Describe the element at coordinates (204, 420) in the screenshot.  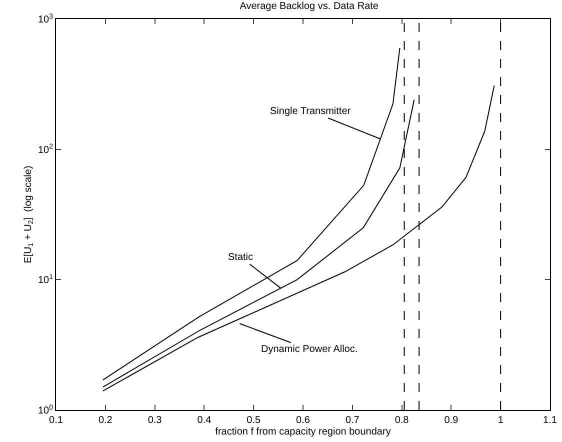
I see `x-tick-label: 0.4` at that location.